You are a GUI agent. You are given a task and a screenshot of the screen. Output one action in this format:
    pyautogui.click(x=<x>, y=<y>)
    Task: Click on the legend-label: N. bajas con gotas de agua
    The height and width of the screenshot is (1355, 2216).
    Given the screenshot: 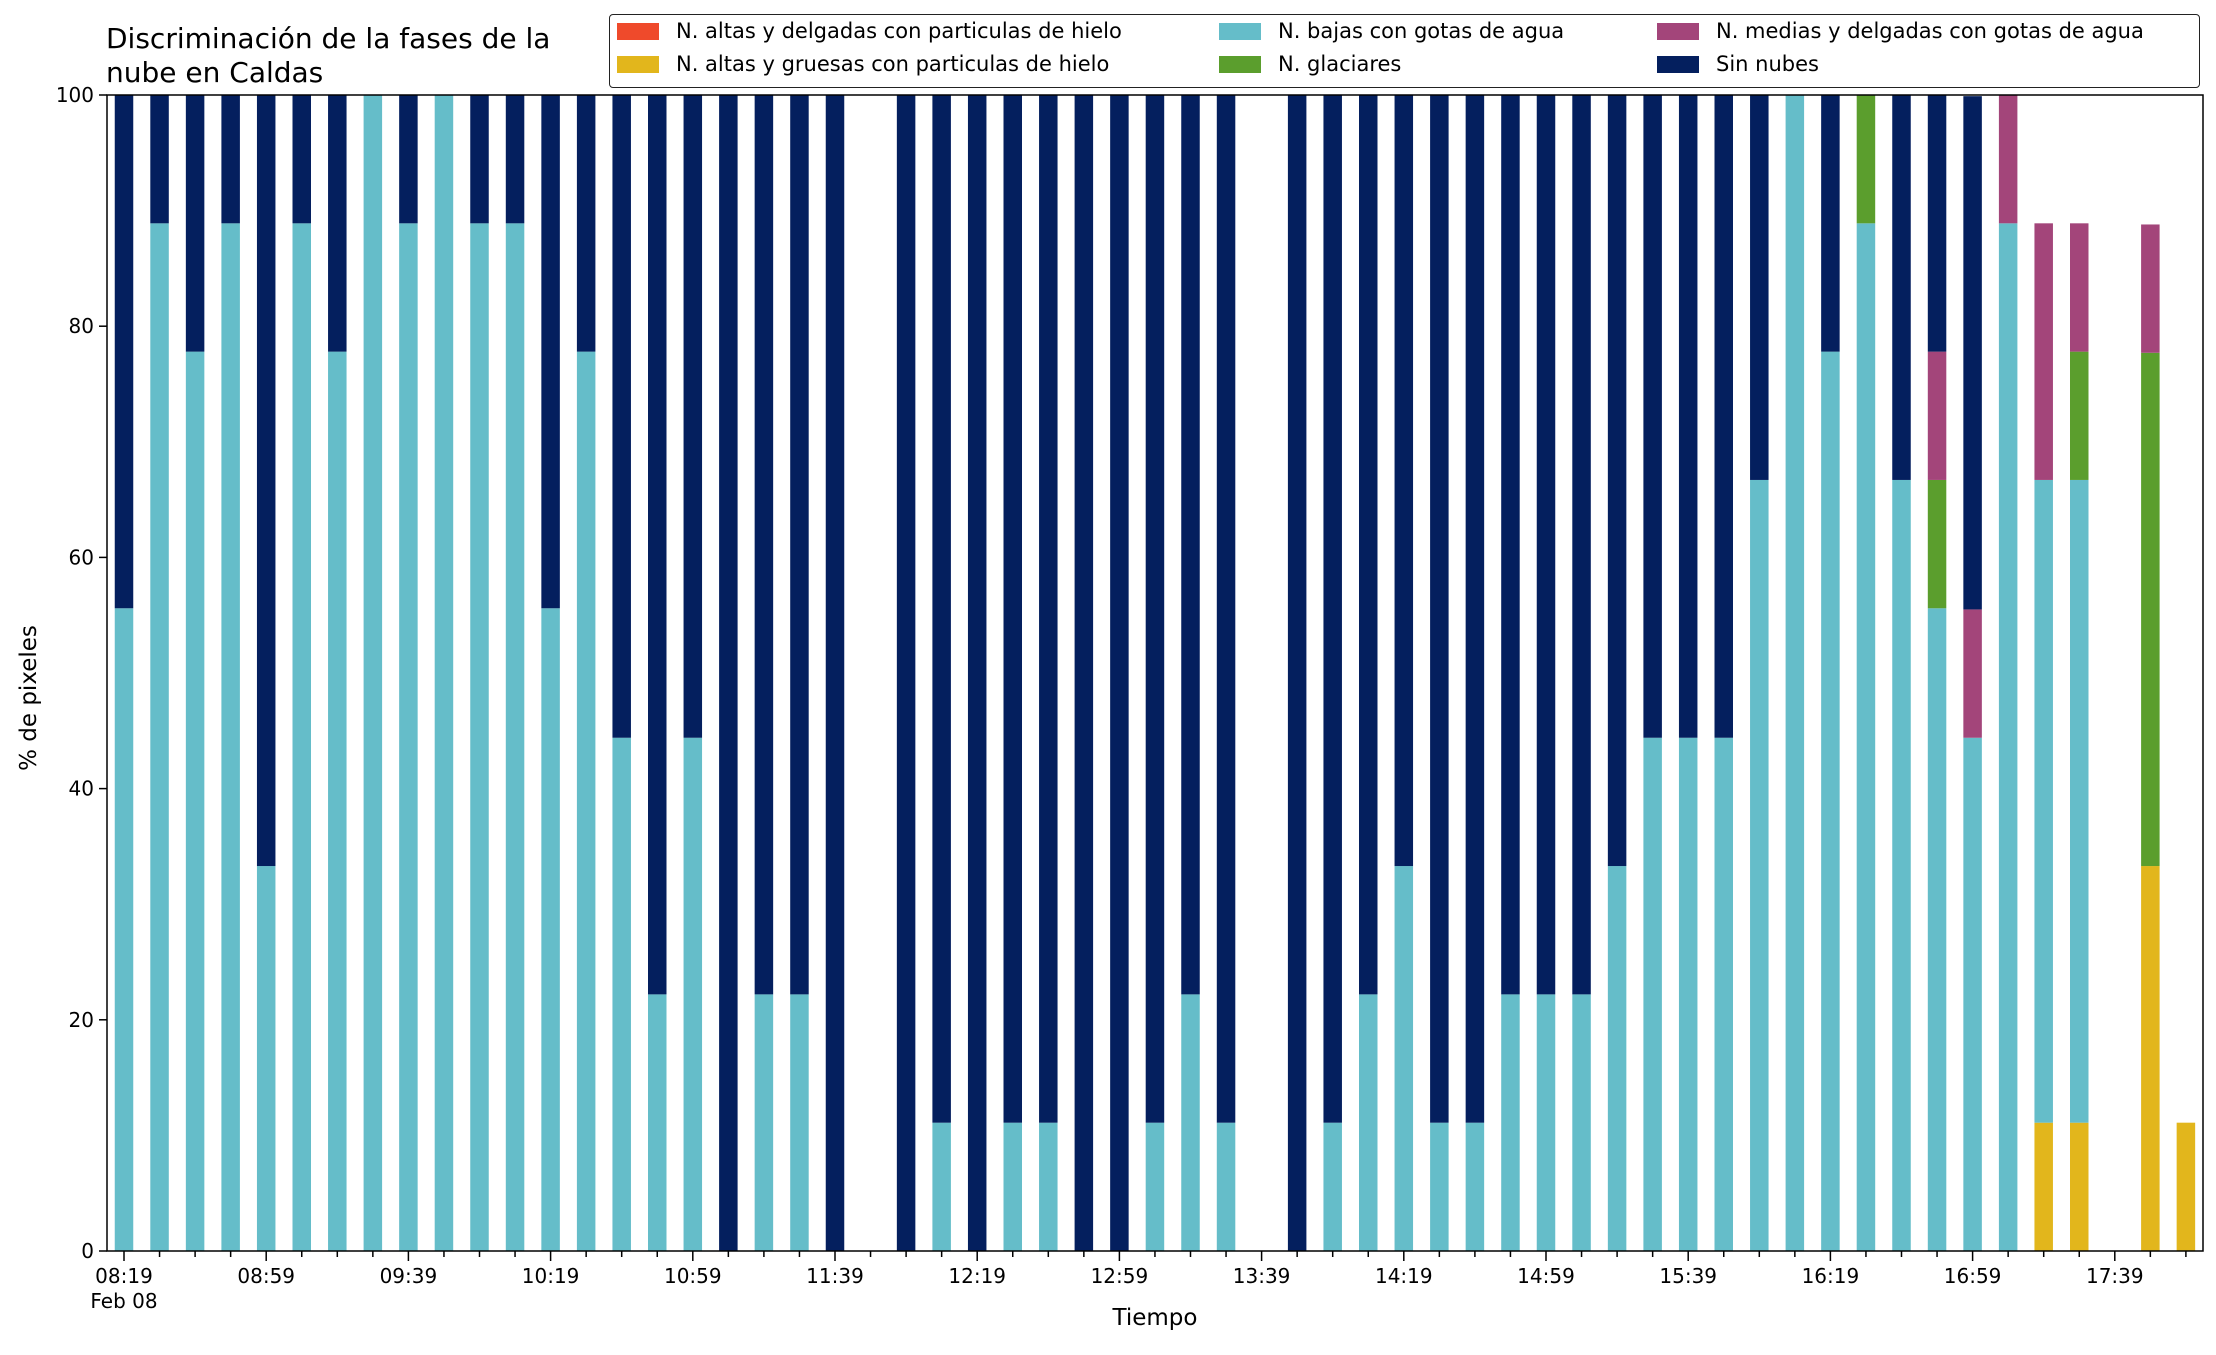 What is the action you would take?
    pyautogui.click(x=1421, y=31)
    